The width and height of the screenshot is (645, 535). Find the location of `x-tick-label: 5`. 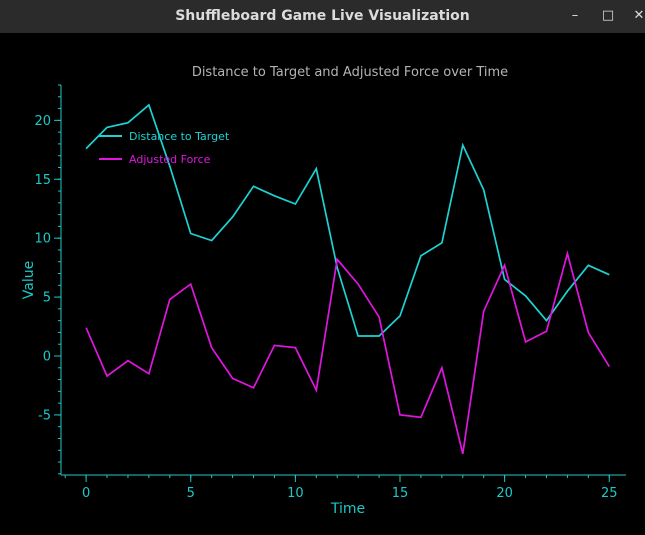

x-tick-label: 5 is located at coordinates (191, 493).